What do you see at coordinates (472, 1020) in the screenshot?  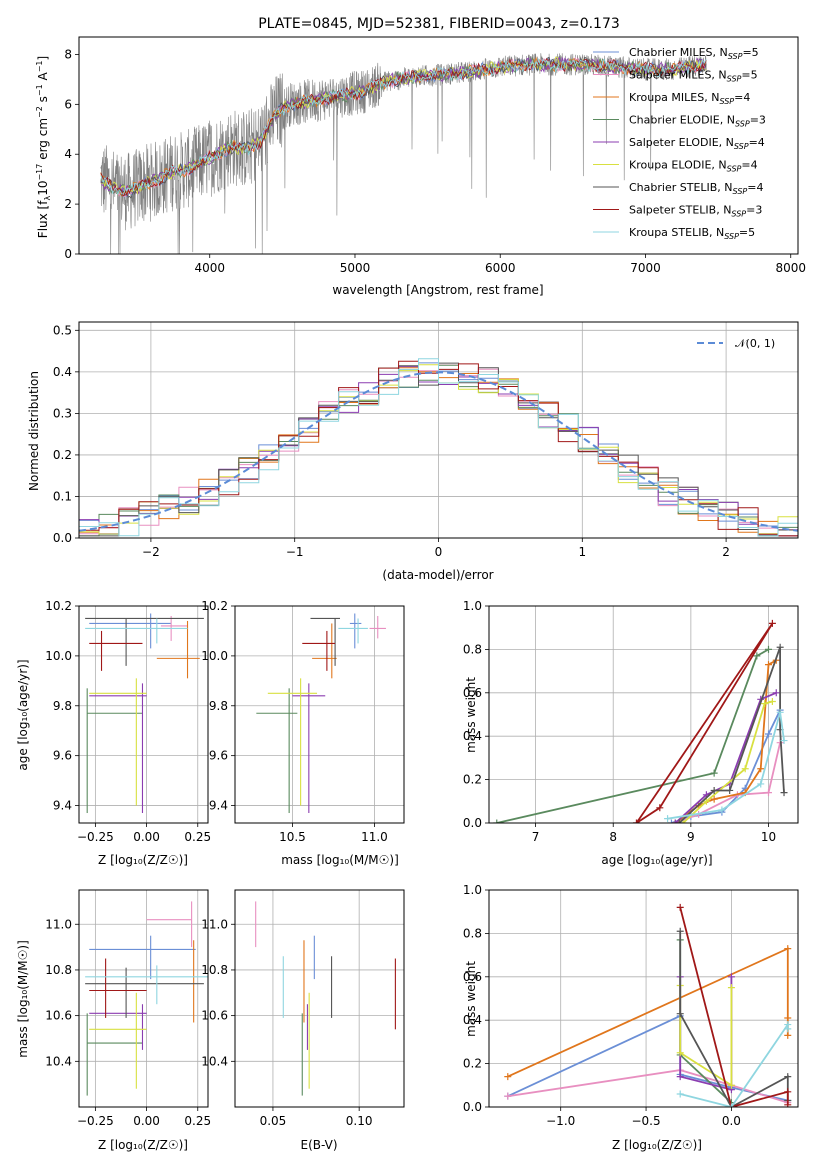 I see `y-tick-label: 0.4` at bounding box center [472, 1020].